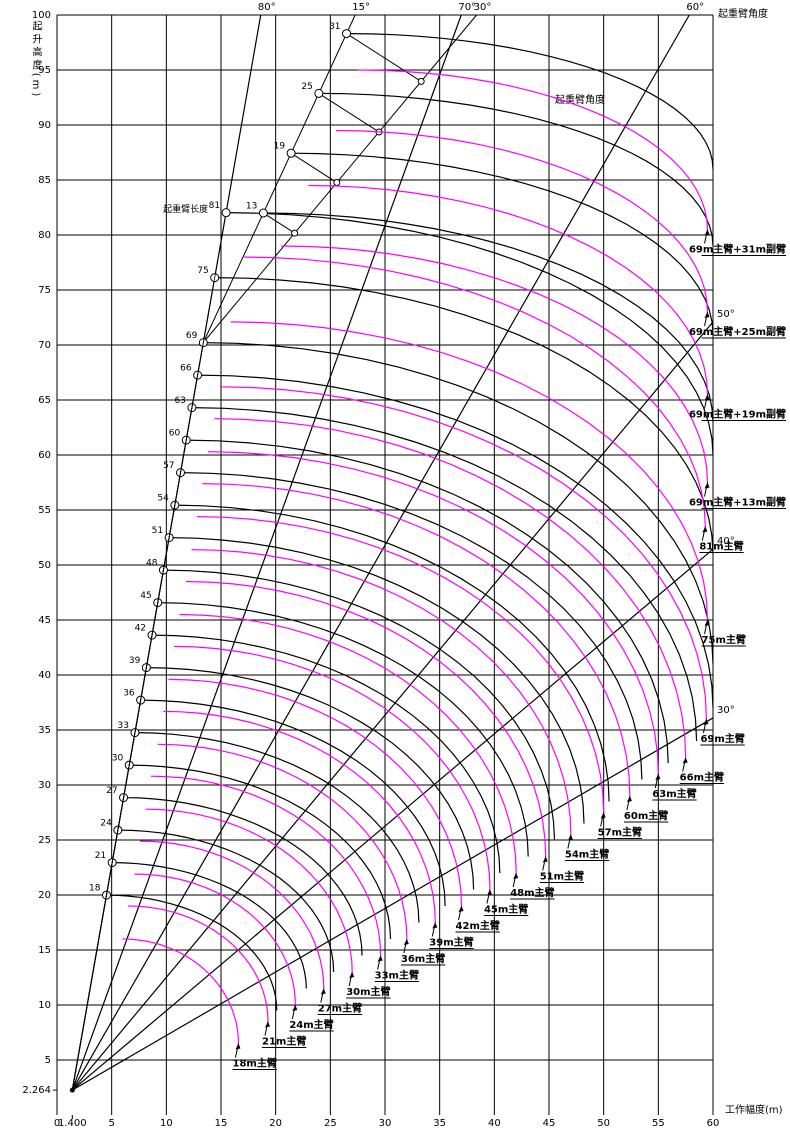 Image resolution: width=790 pixels, height=1134 pixels. What do you see at coordinates (361, 7) in the screenshot?
I see `jib-angle-label: 15°` at bounding box center [361, 7].